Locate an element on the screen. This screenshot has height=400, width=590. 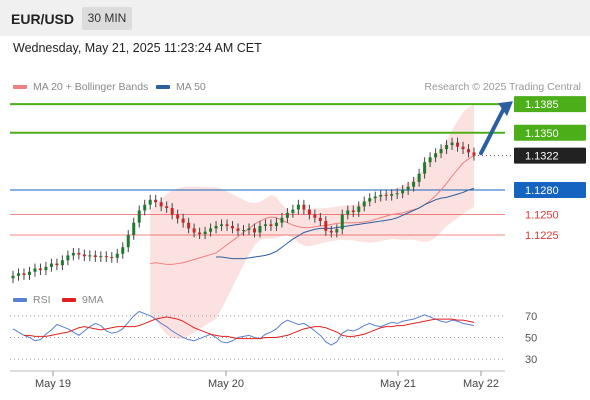
x-tick-label: May 20 is located at coordinates (226, 384).